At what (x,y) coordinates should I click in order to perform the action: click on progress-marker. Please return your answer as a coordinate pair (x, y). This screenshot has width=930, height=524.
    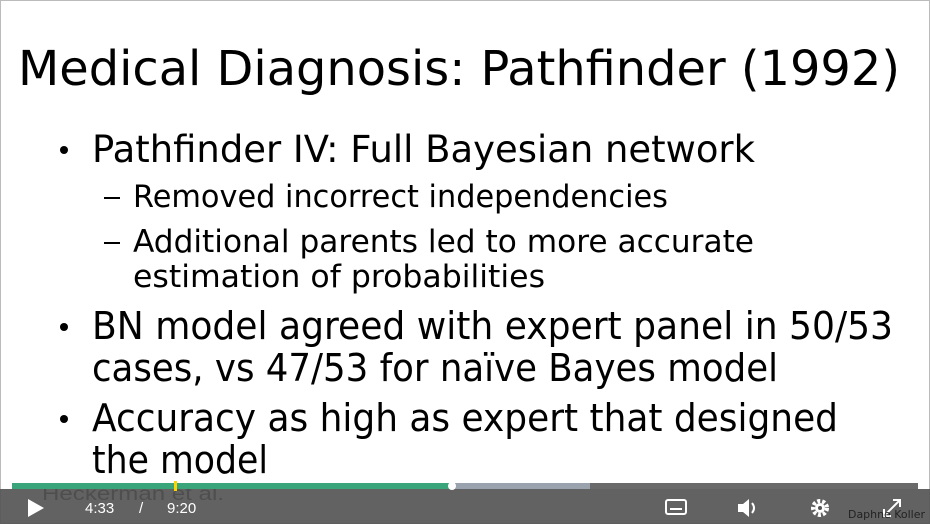
    Looking at the image, I should click on (175, 486).